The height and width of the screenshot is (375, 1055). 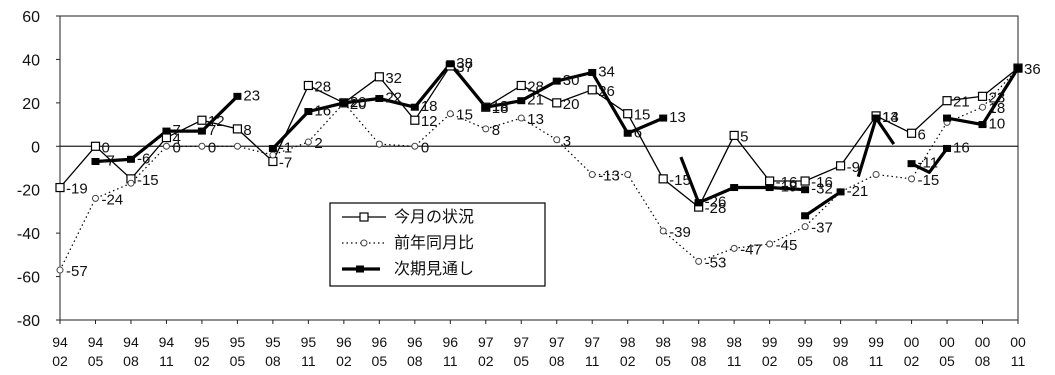 I want to click on series-current-data-label: 36, so click(x=1032, y=69).